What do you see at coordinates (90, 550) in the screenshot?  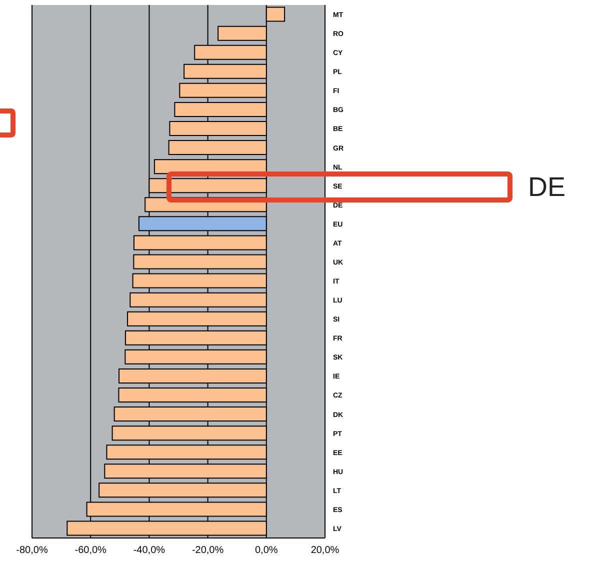 I see `x-tick-label: -60,0%` at bounding box center [90, 550].